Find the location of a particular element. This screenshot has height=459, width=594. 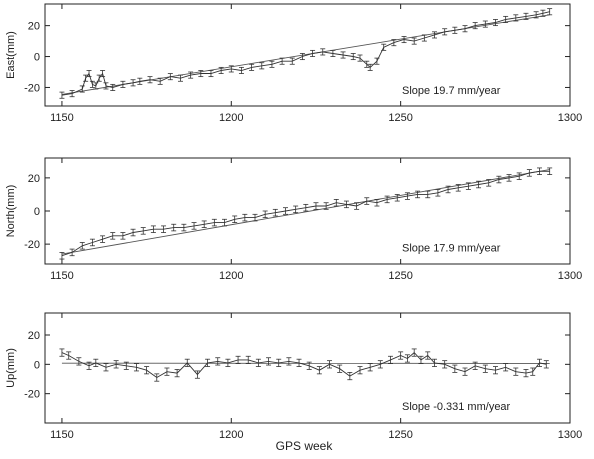

observed-line is located at coordinates (304, 365).